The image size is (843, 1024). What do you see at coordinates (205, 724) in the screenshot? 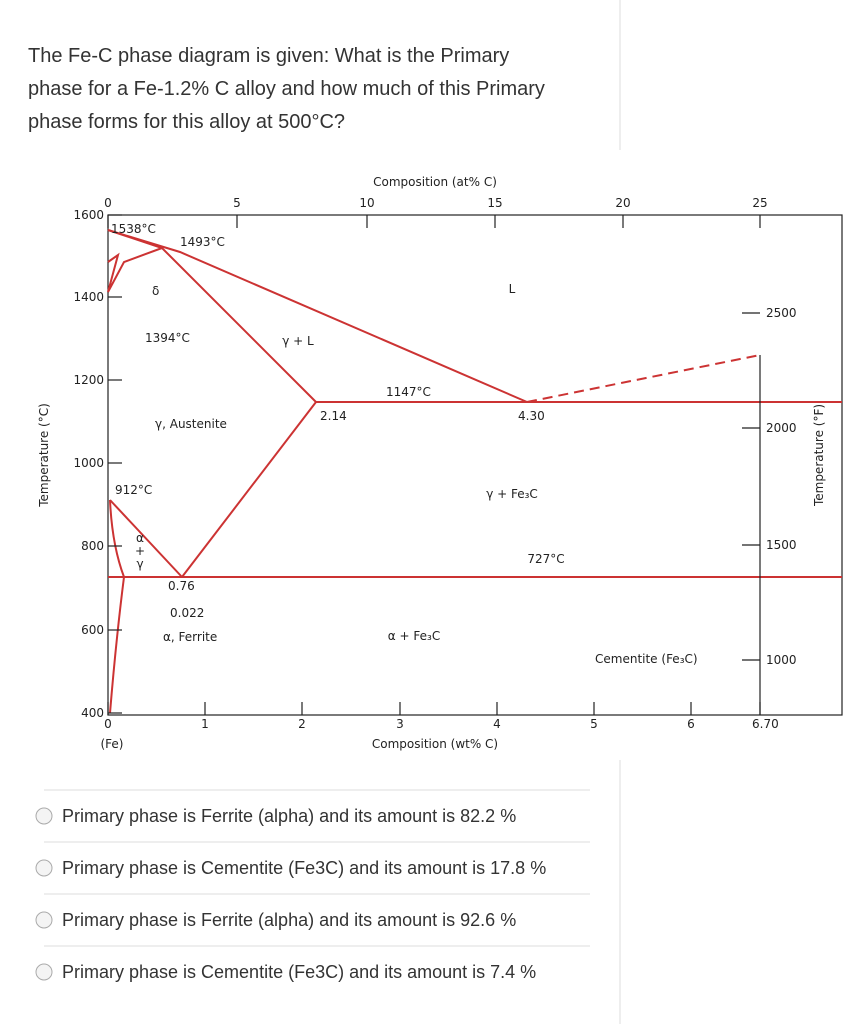
I see `tick-label: 1` at bounding box center [205, 724].